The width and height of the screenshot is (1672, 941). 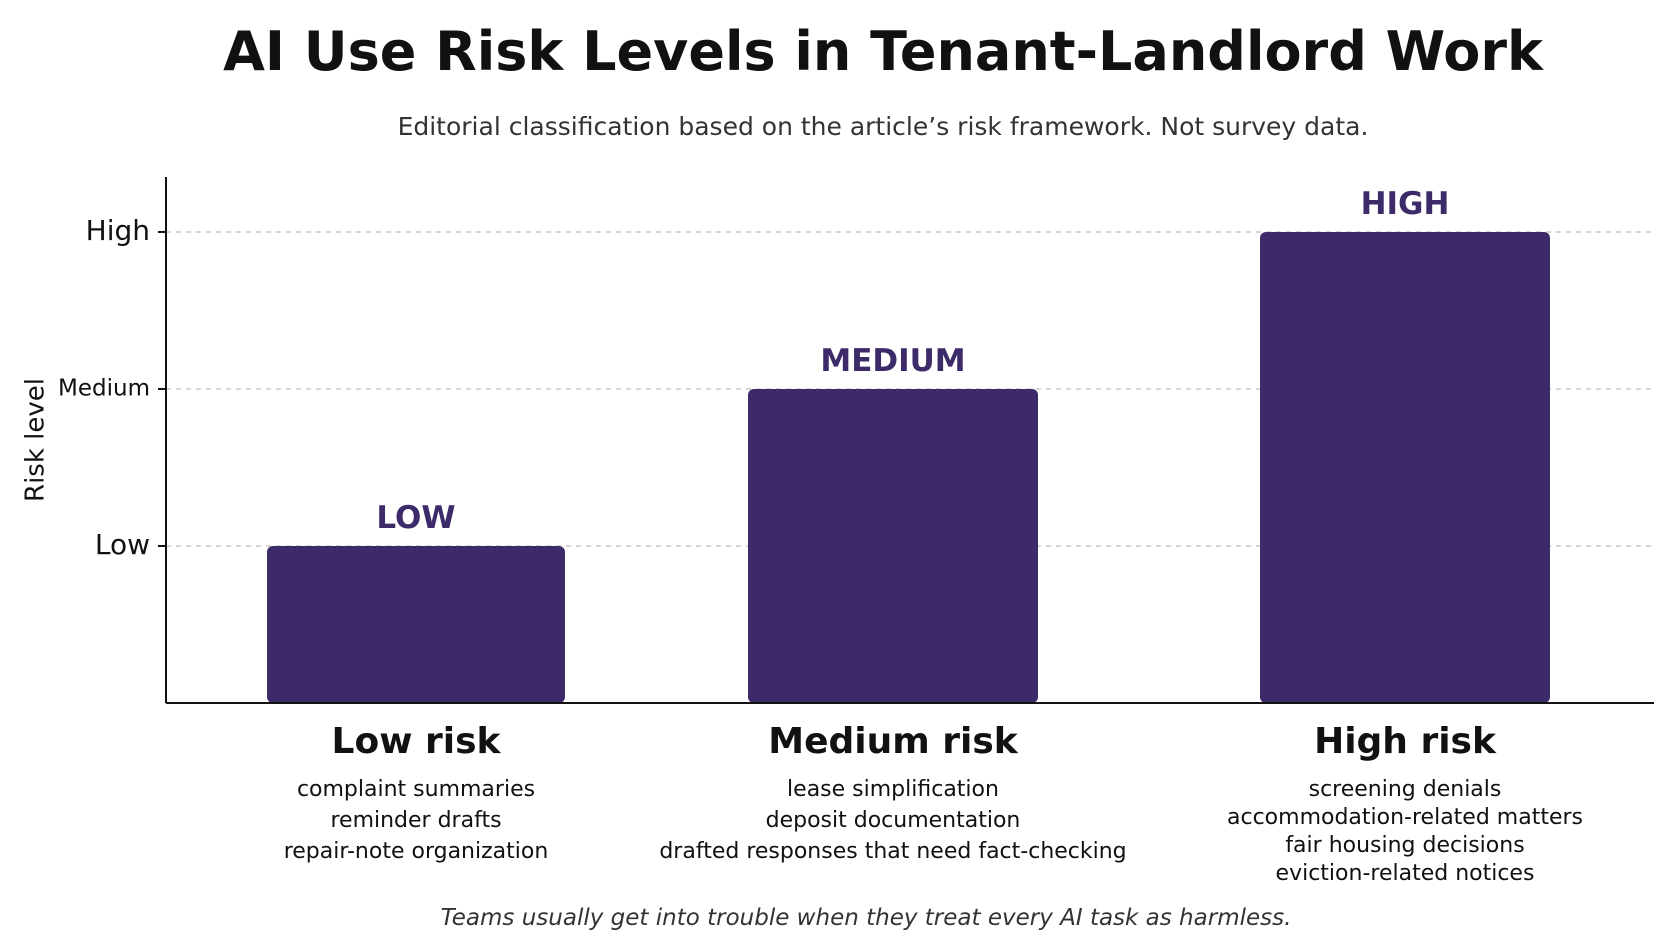 What do you see at coordinates (122, 544) in the screenshot?
I see `y-tick-label-low: Low` at bounding box center [122, 544].